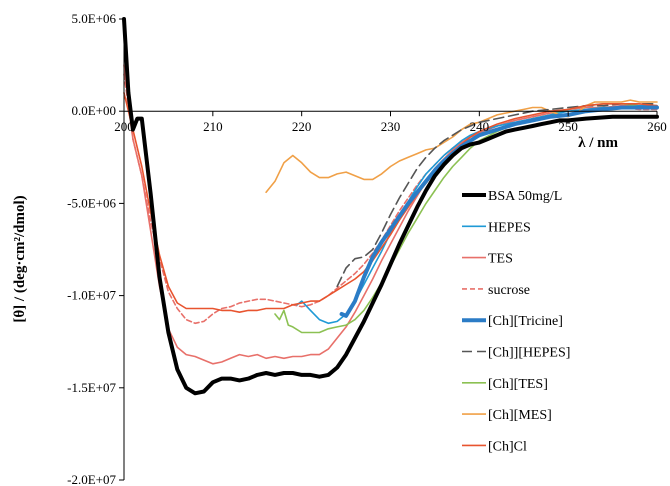  Describe the element at coordinates (93, 110) in the screenshot. I see `y-tick-label: 0.0E+00` at that location.